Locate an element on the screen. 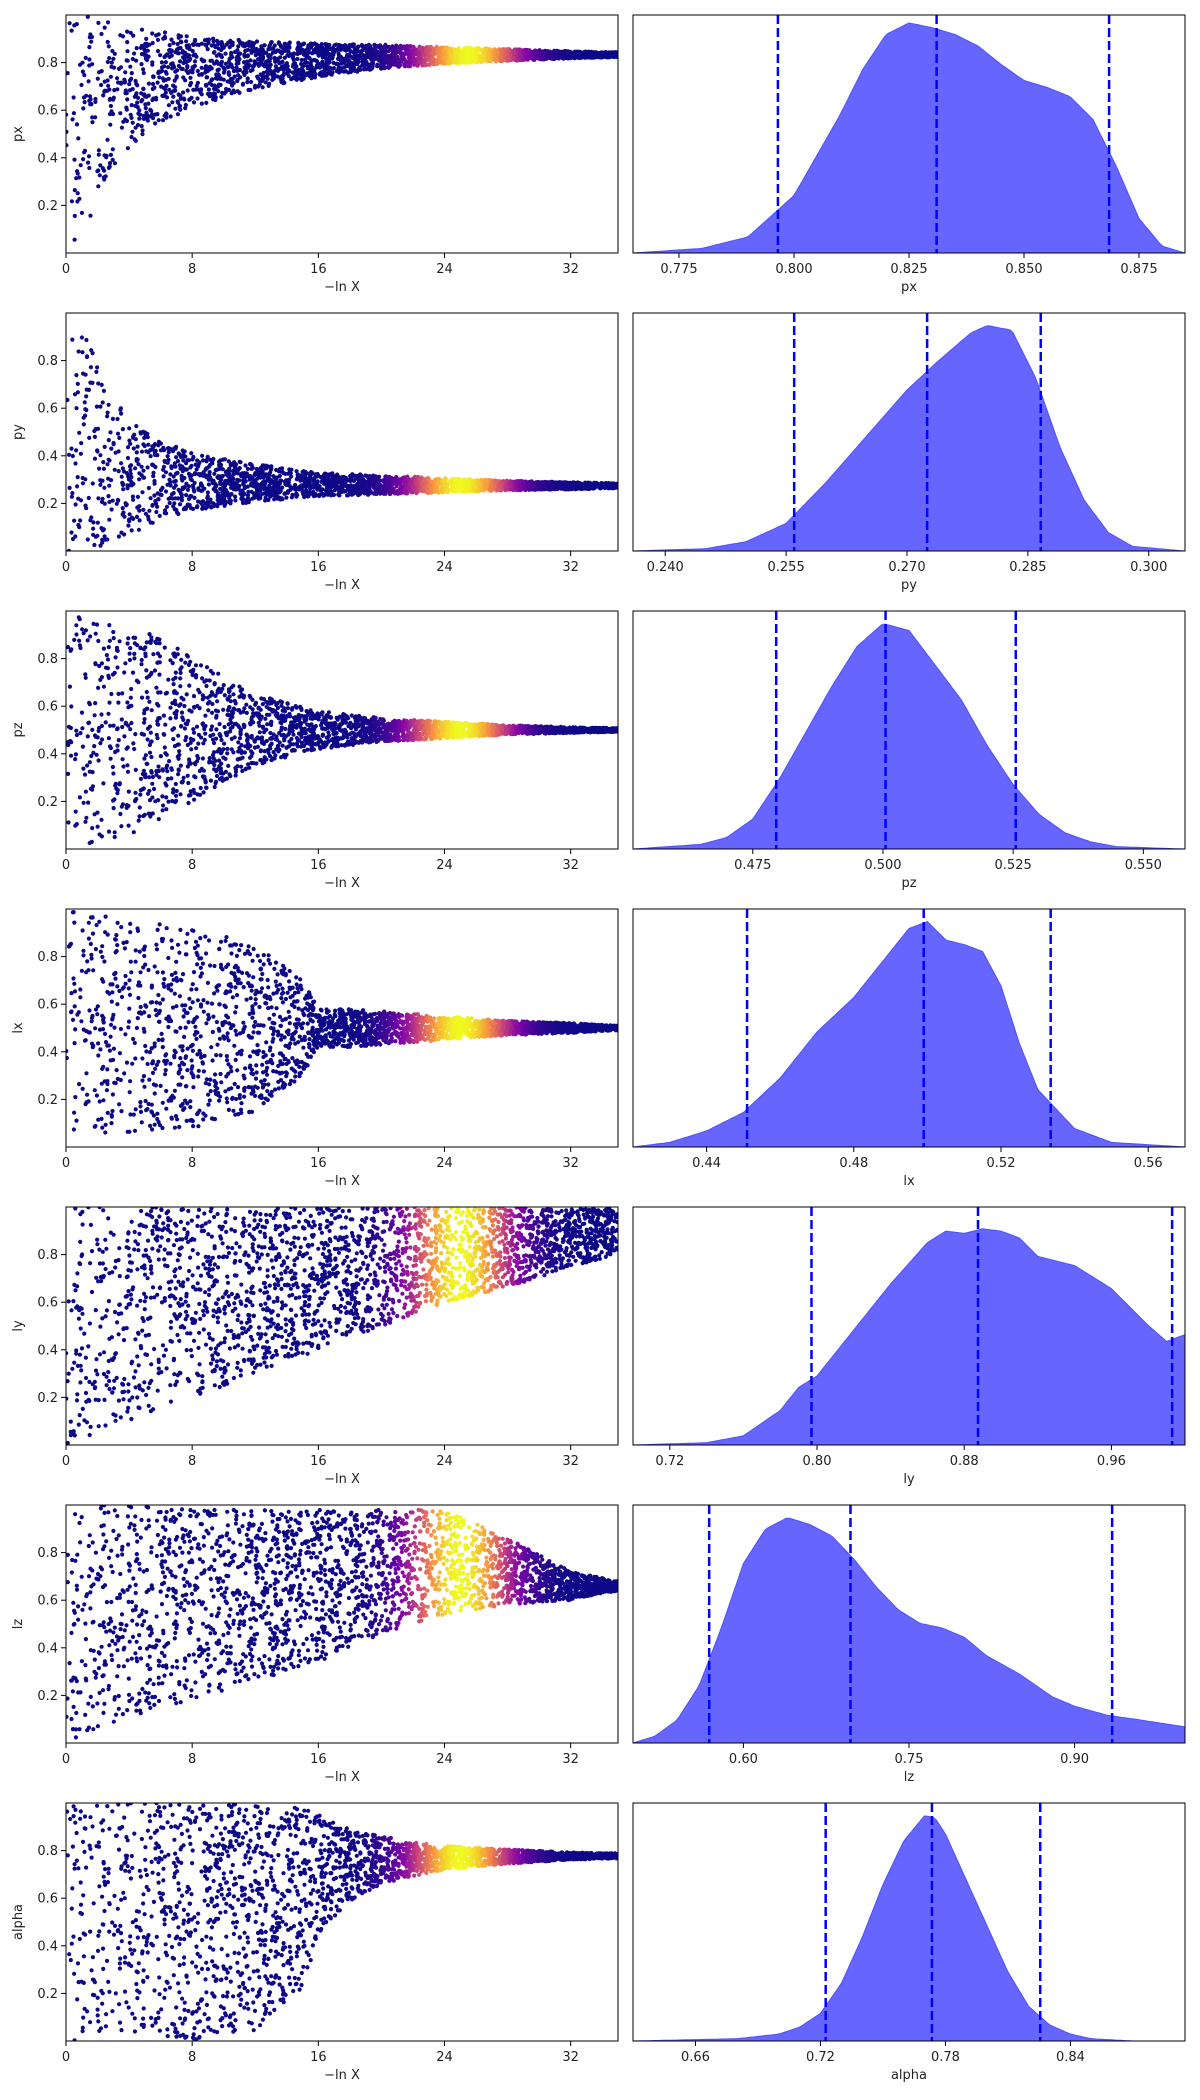 The width and height of the screenshot is (1200, 2100). scatter-points-px is located at coordinates (342, 128).